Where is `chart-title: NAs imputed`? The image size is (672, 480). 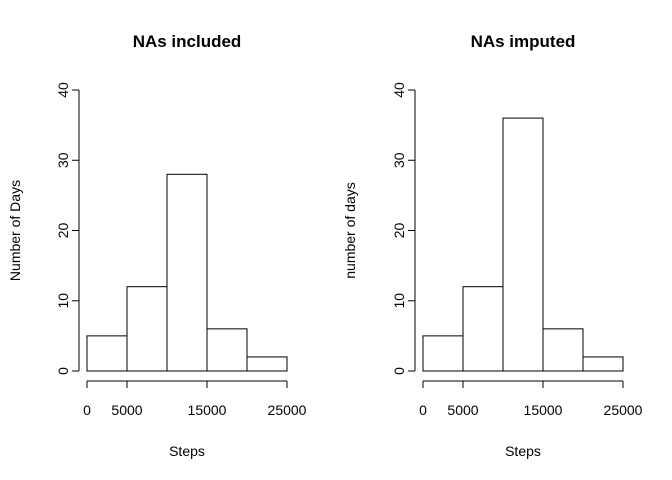
chart-title: NAs imputed is located at coordinates (523, 41).